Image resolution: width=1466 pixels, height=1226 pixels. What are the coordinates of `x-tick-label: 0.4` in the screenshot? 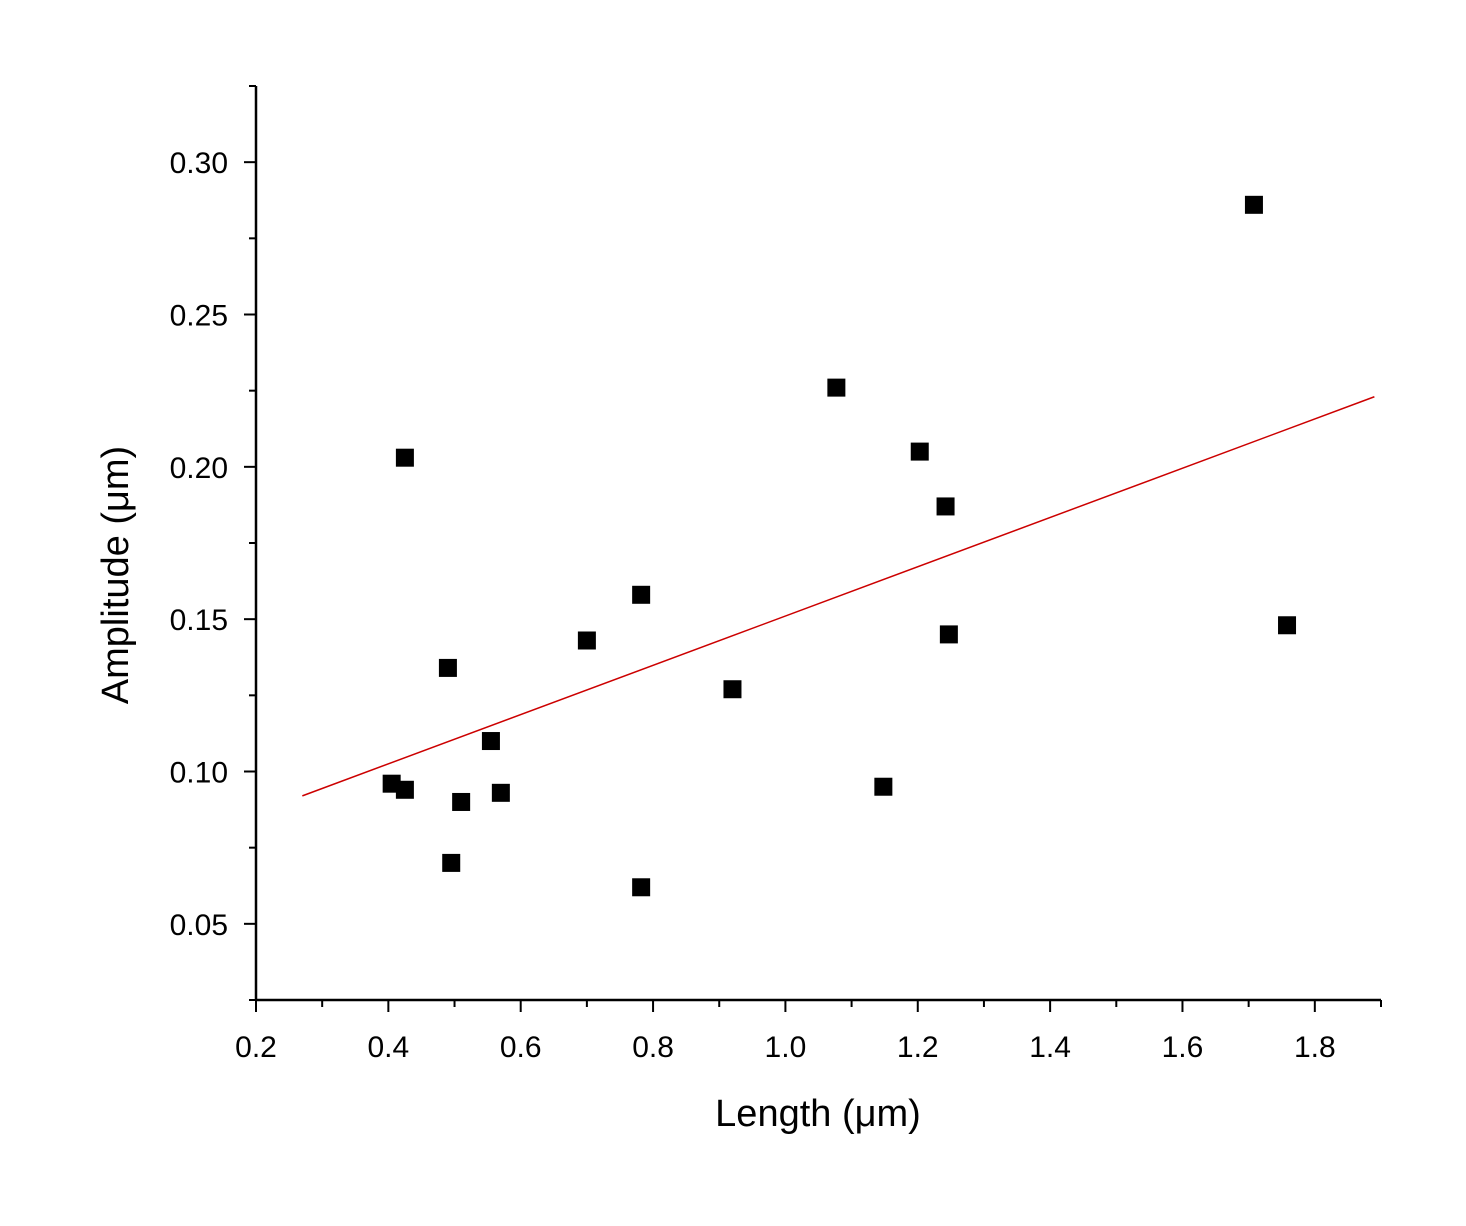 It's located at (388, 1047).